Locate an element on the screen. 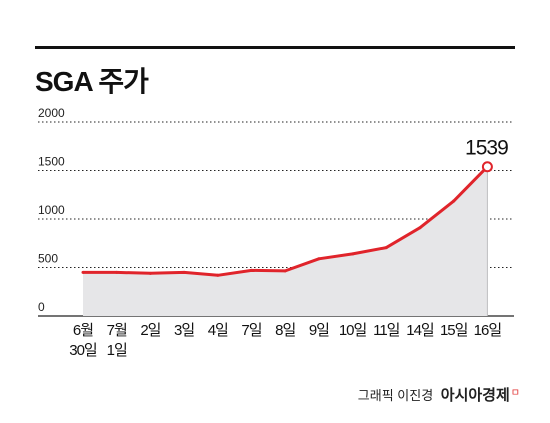 This screenshot has height=423, width=550. y-tick-label: 1000 is located at coordinates (51, 210).